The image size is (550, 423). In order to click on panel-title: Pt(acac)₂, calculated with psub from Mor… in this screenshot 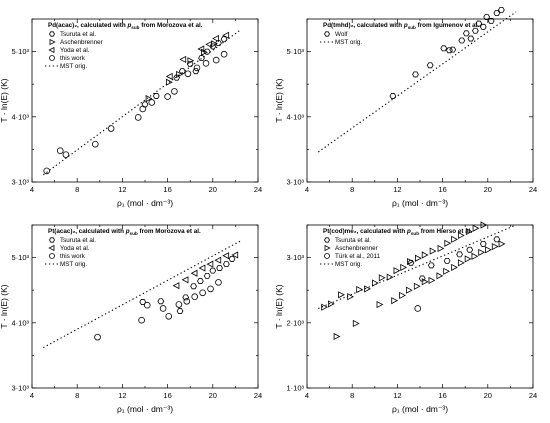, I will do `click(124, 232)`.